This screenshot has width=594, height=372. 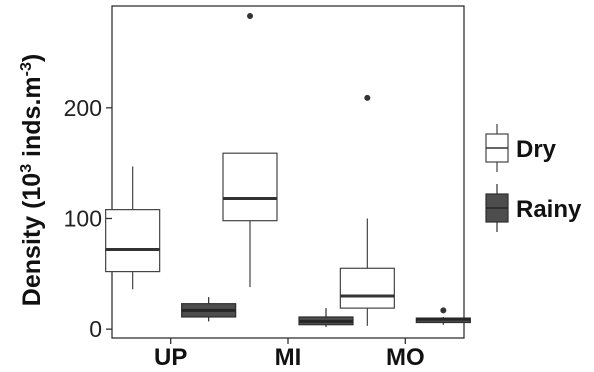 I want to click on x-axis: UP MI MO, so click(x=289, y=354).